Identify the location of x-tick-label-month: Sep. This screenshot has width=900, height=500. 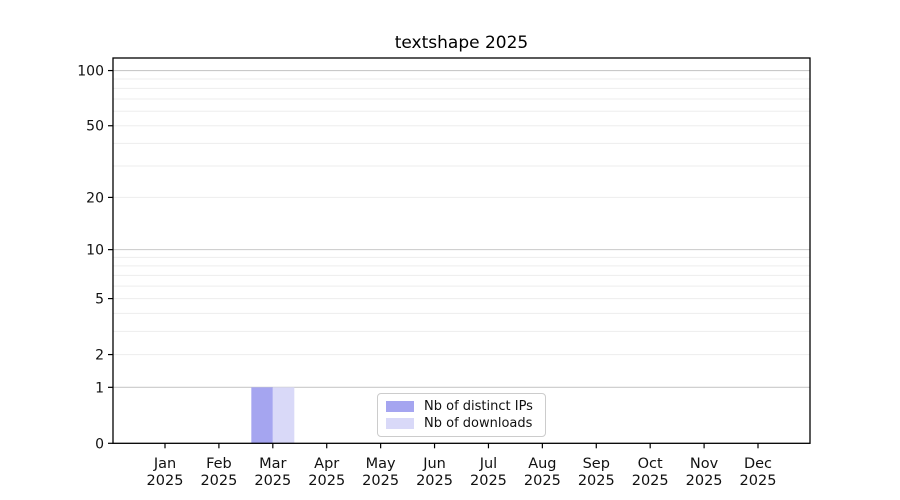
(596, 464).